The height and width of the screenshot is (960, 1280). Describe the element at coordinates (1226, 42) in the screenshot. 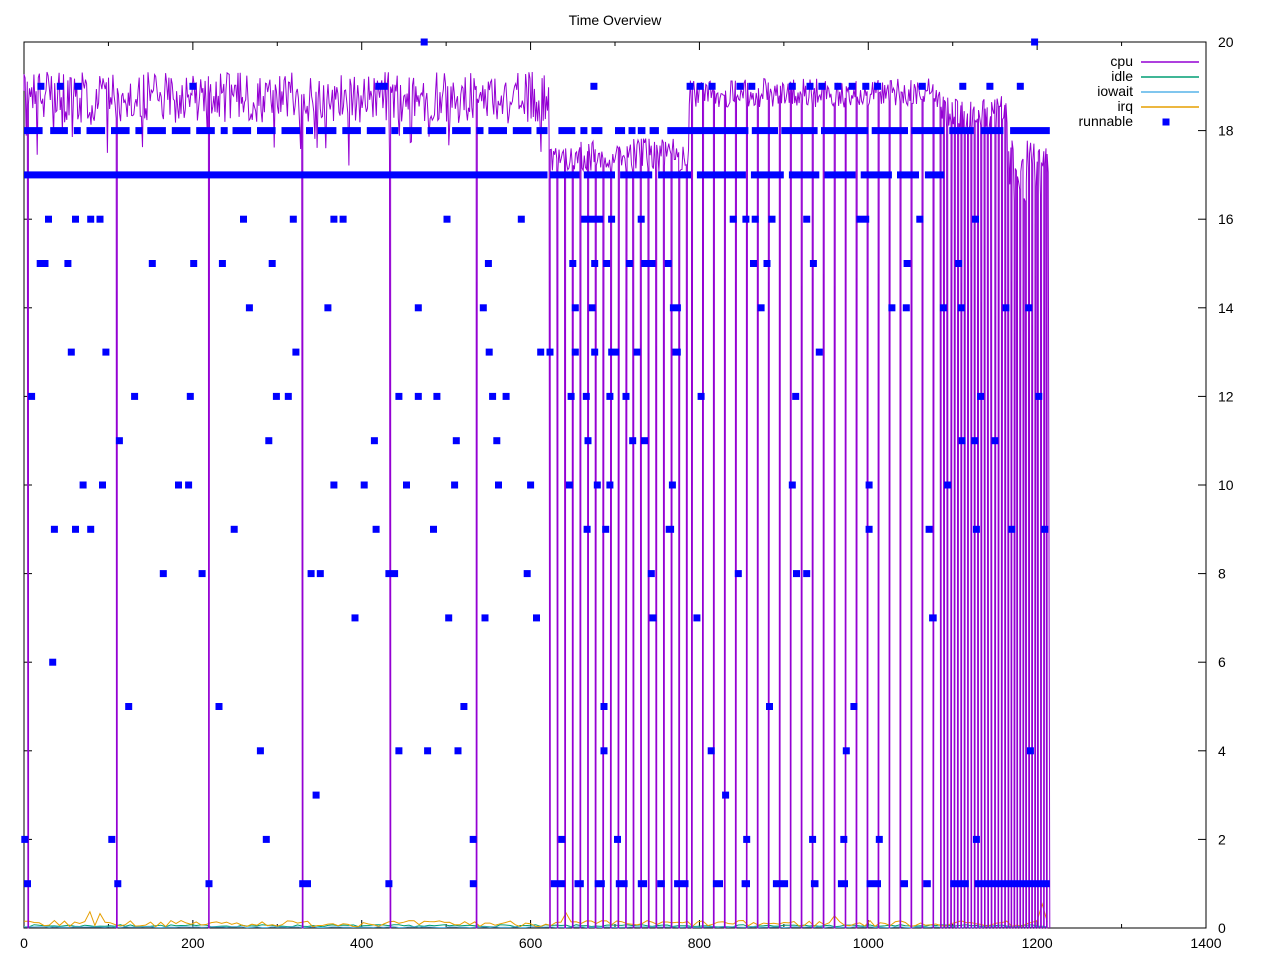

I see `y-tick-label: 20` at that location.